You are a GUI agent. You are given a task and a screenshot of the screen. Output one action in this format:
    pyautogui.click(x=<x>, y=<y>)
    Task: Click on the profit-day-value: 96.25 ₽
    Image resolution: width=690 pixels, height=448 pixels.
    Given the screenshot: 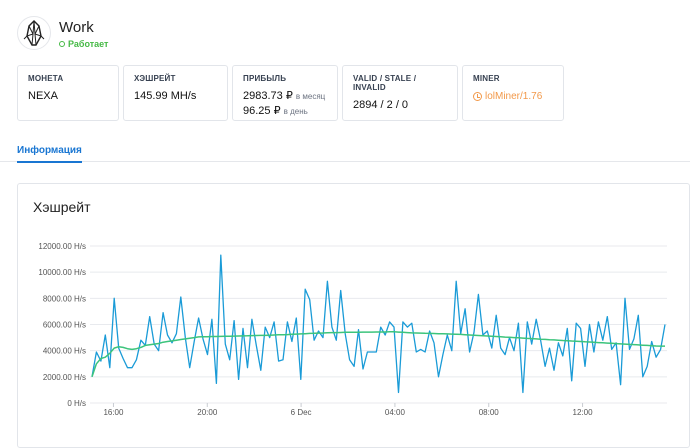 What is the action you would take?
    pyautogui.click(x=262, y=111)
    